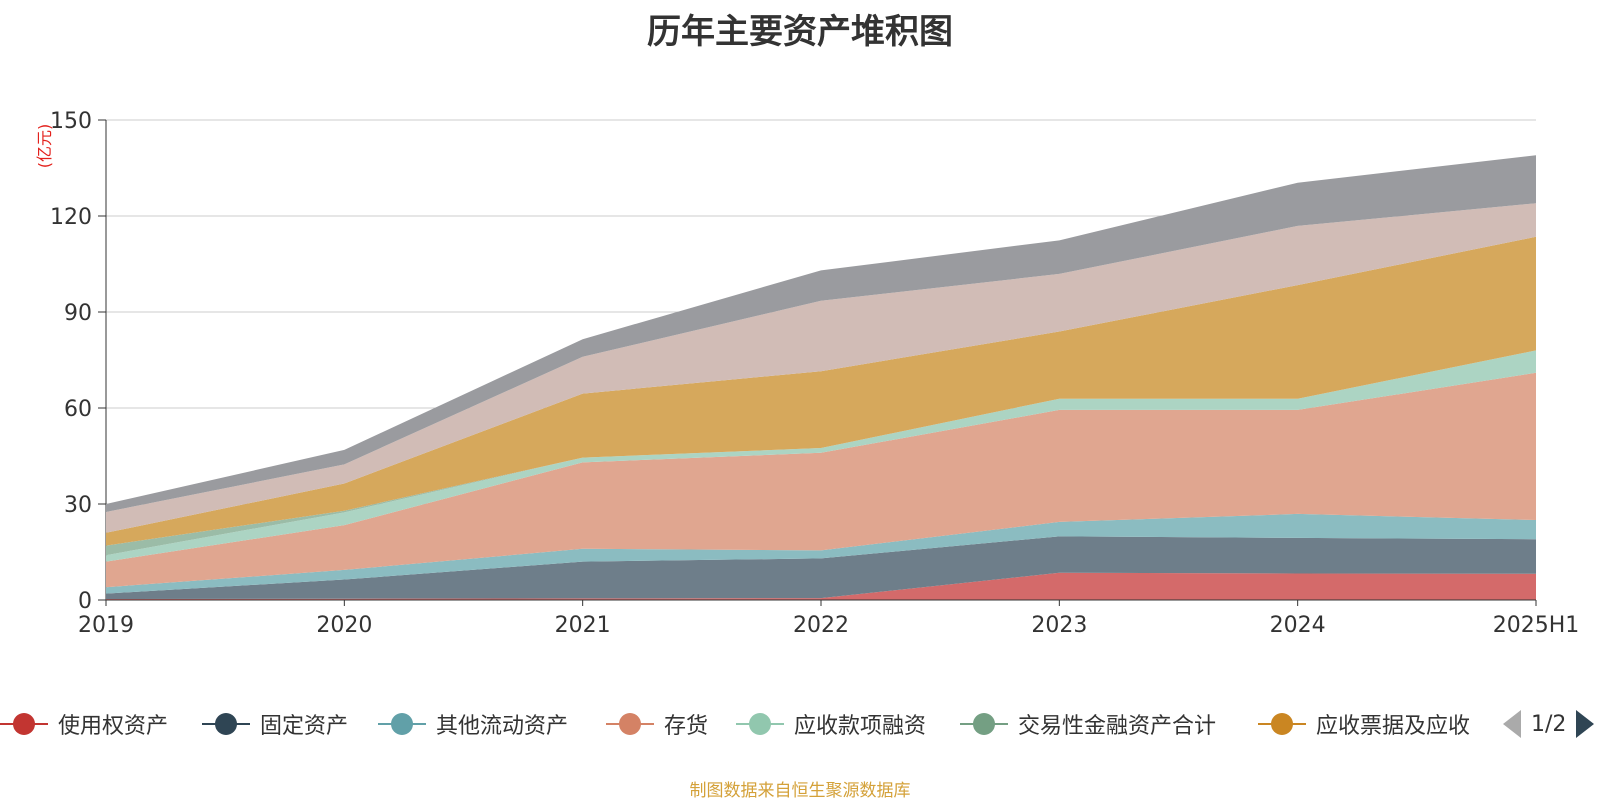  What do you see at coordinates (860, 726) in the screenshot?
I see `legend-label: 应收款项融资` at bounding box center [860, 726].